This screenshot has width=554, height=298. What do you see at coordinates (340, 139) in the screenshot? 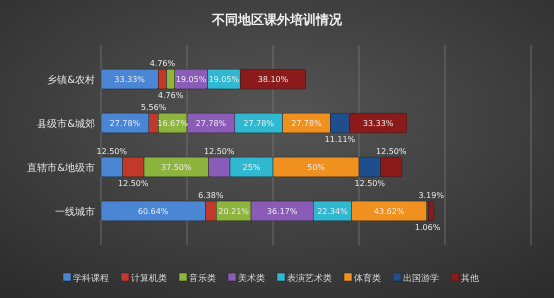
I see `data-label: 11.11%` at bounding box center [340, 139].